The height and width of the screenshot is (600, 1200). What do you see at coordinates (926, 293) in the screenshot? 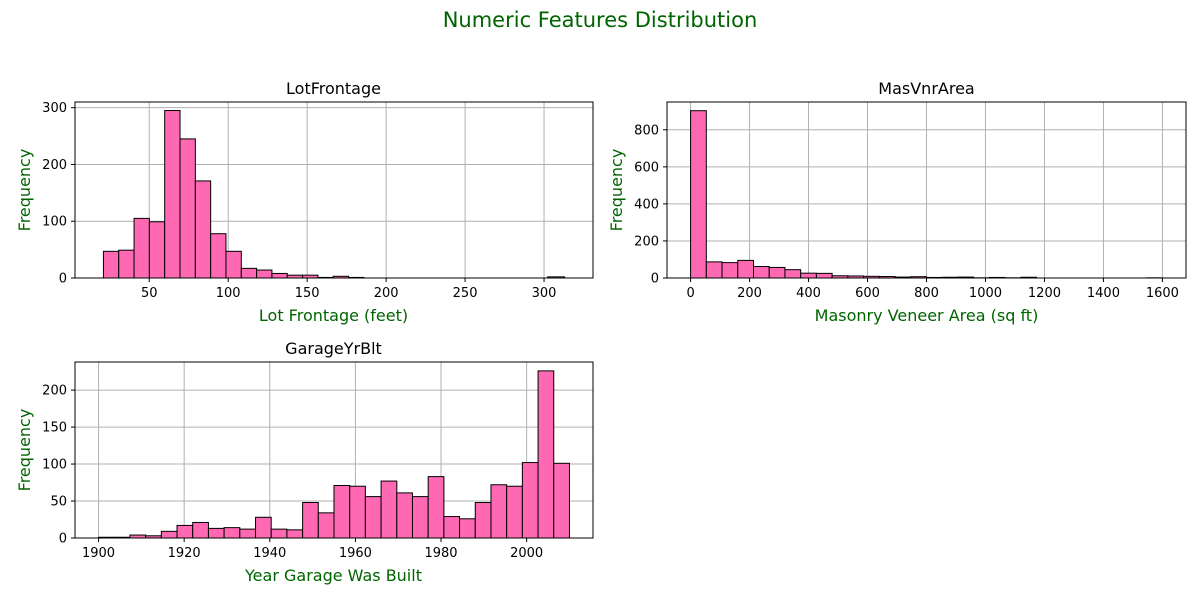
I see `x-tick-label: 800` at bounding box center [926, 293].